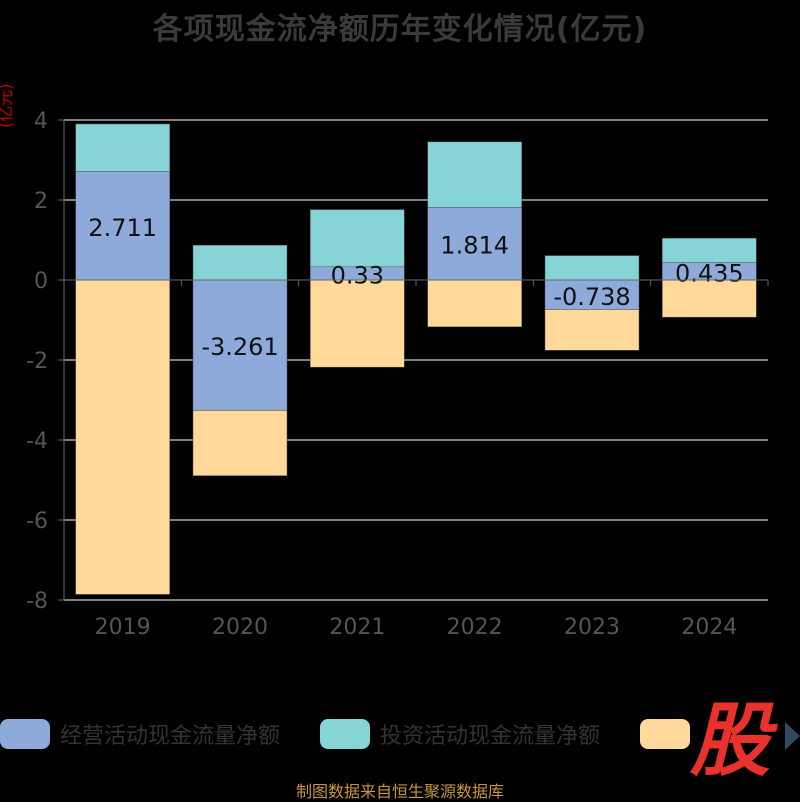  Describe the element at coordinates (25, 734) in the screenshot. I see `legend-swatch-operating` at that location.